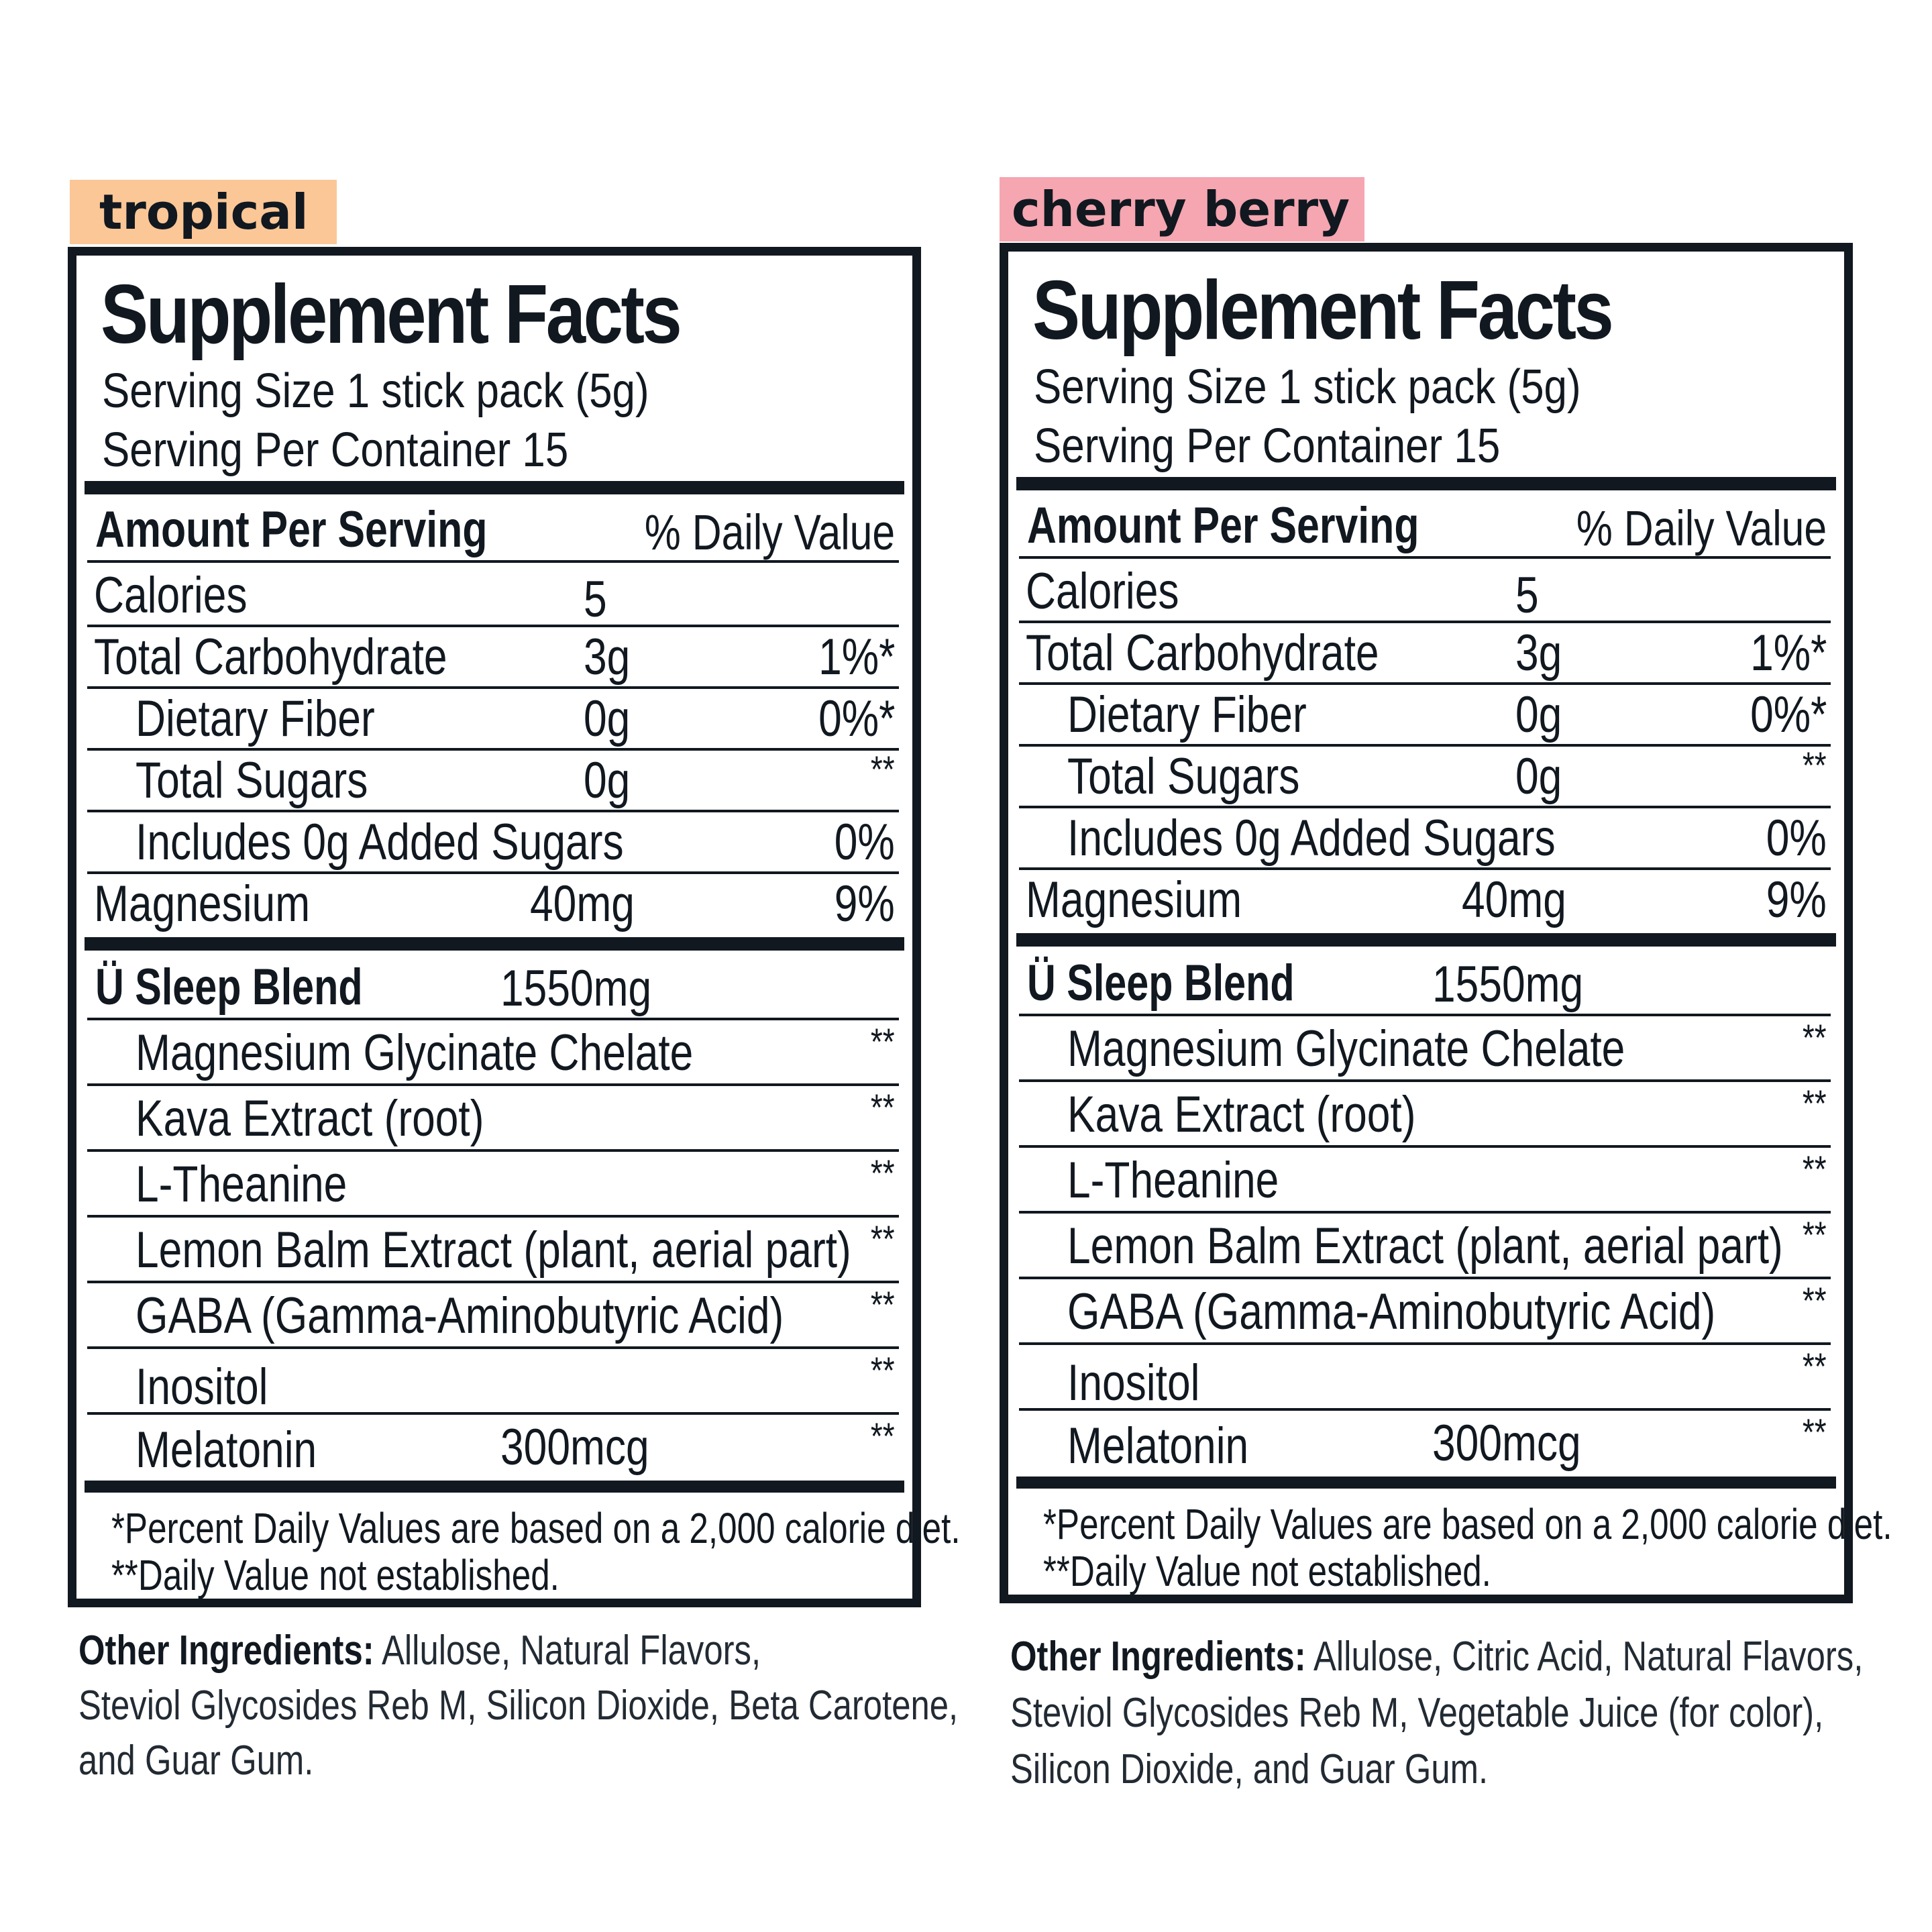 The image size is (1932, 1932). What do you see at coordinates (255, 718) in the screenshot?
I see `nutrient-name: Dietary Fiber` at bounding box center [255, 718].